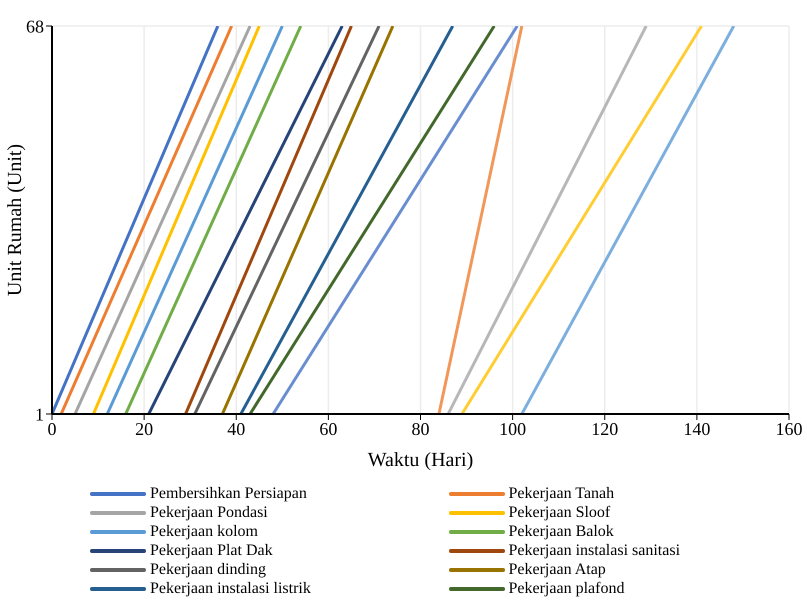  What do you see at coordinates (604, 428) in the screenshot?
I see `x-tick-label: 120` at bounding box center [604, 428].